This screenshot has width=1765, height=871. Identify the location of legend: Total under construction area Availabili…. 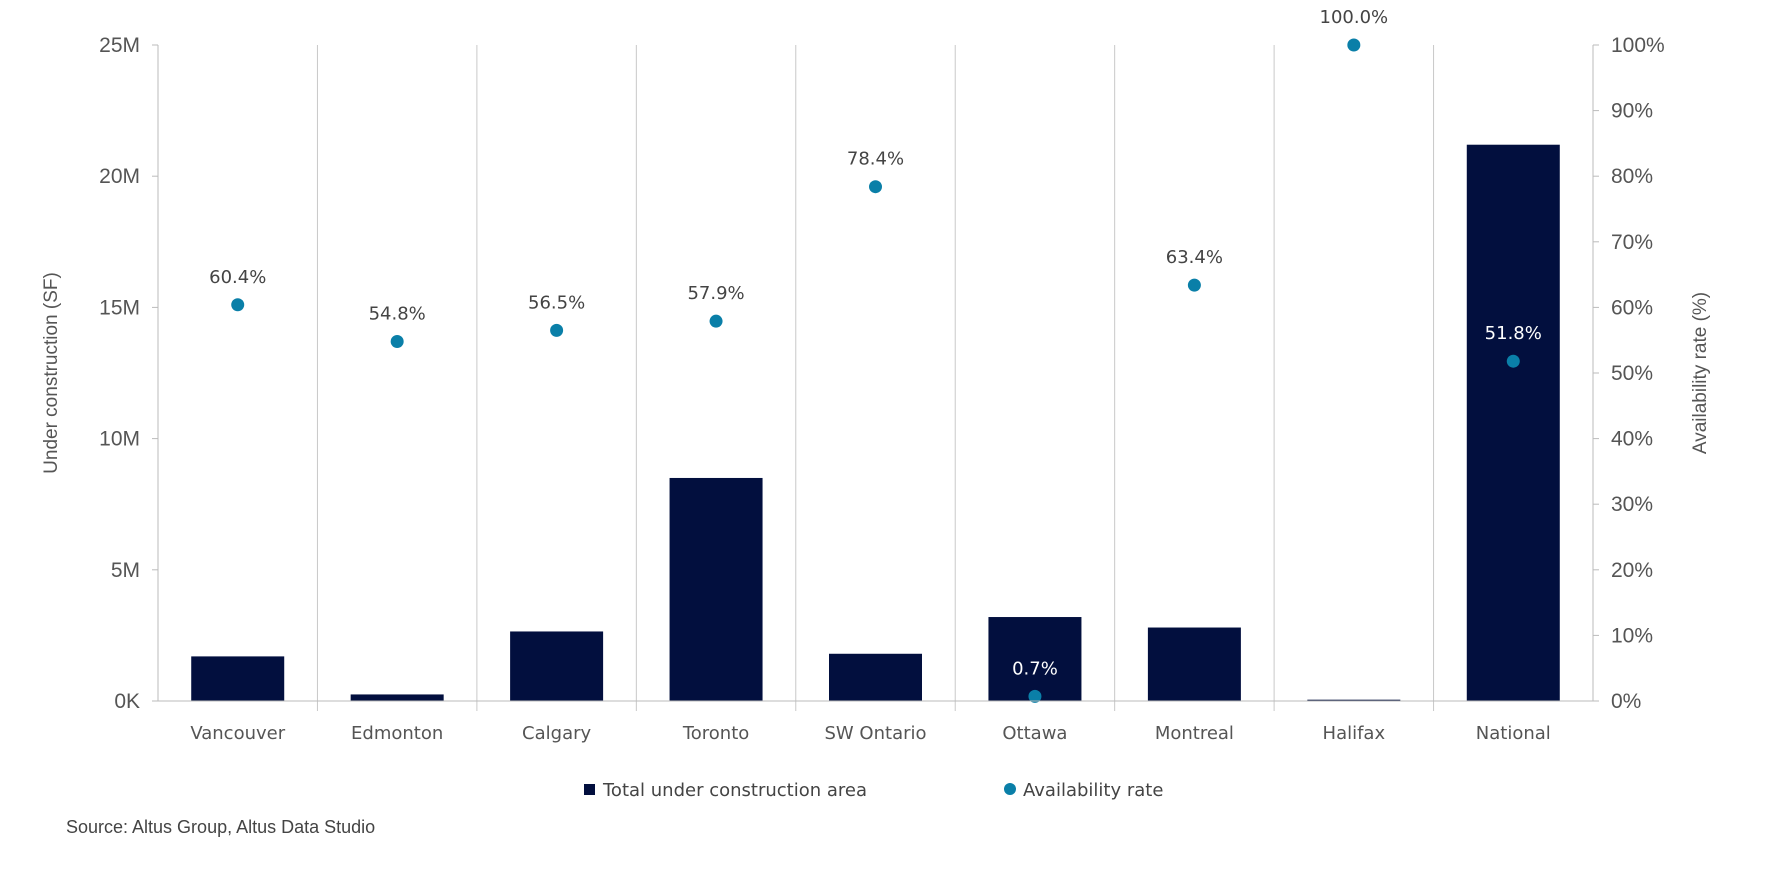
(873, 790).